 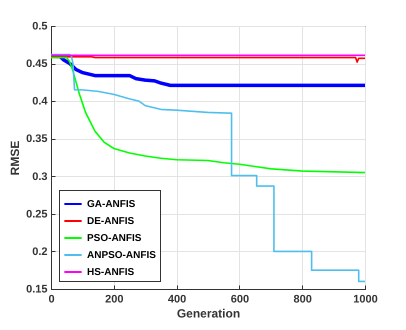 What do you see at coordinates (15, 158) in the screenshot?
I see `y-axis-title: RMSE` at bounding box center [15, 158].